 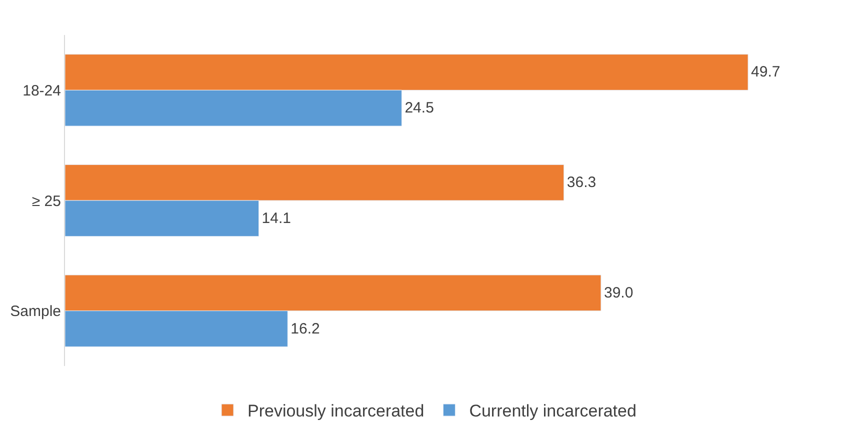 What do you see at coordinates (419, 108) in the screenshot?
I see `data-label: 24.5` at bounding box center [419, 108].